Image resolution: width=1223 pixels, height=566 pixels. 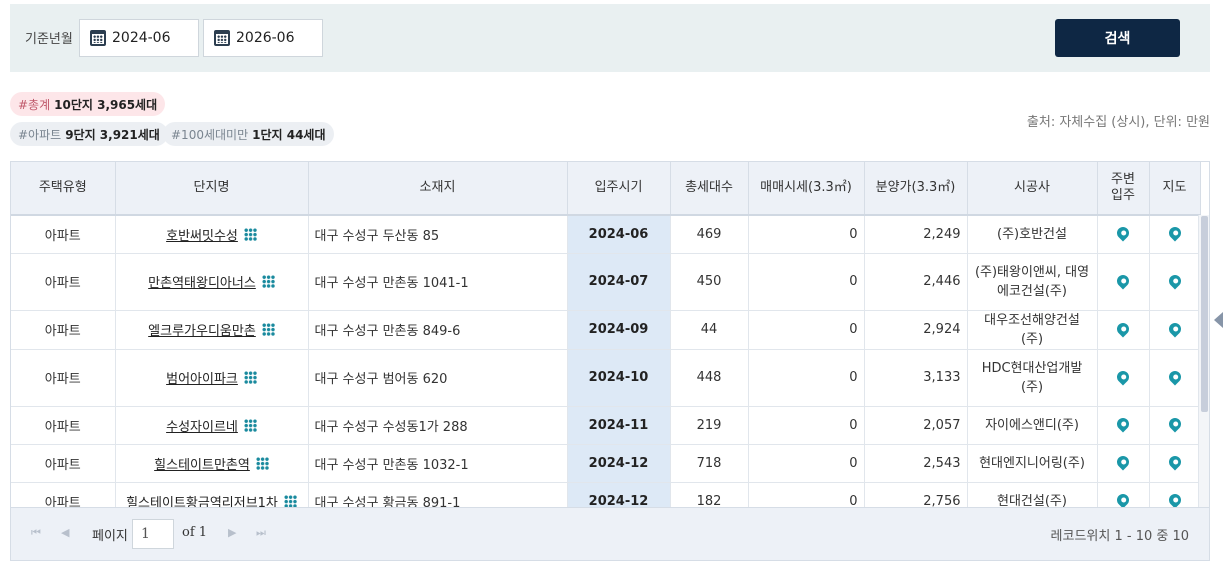 What do you see at coordinates (916, 189) in the screenshot?
I see `col-header-sale-price: 분양가(3.3㎡)` at bounding box center [916, 189].